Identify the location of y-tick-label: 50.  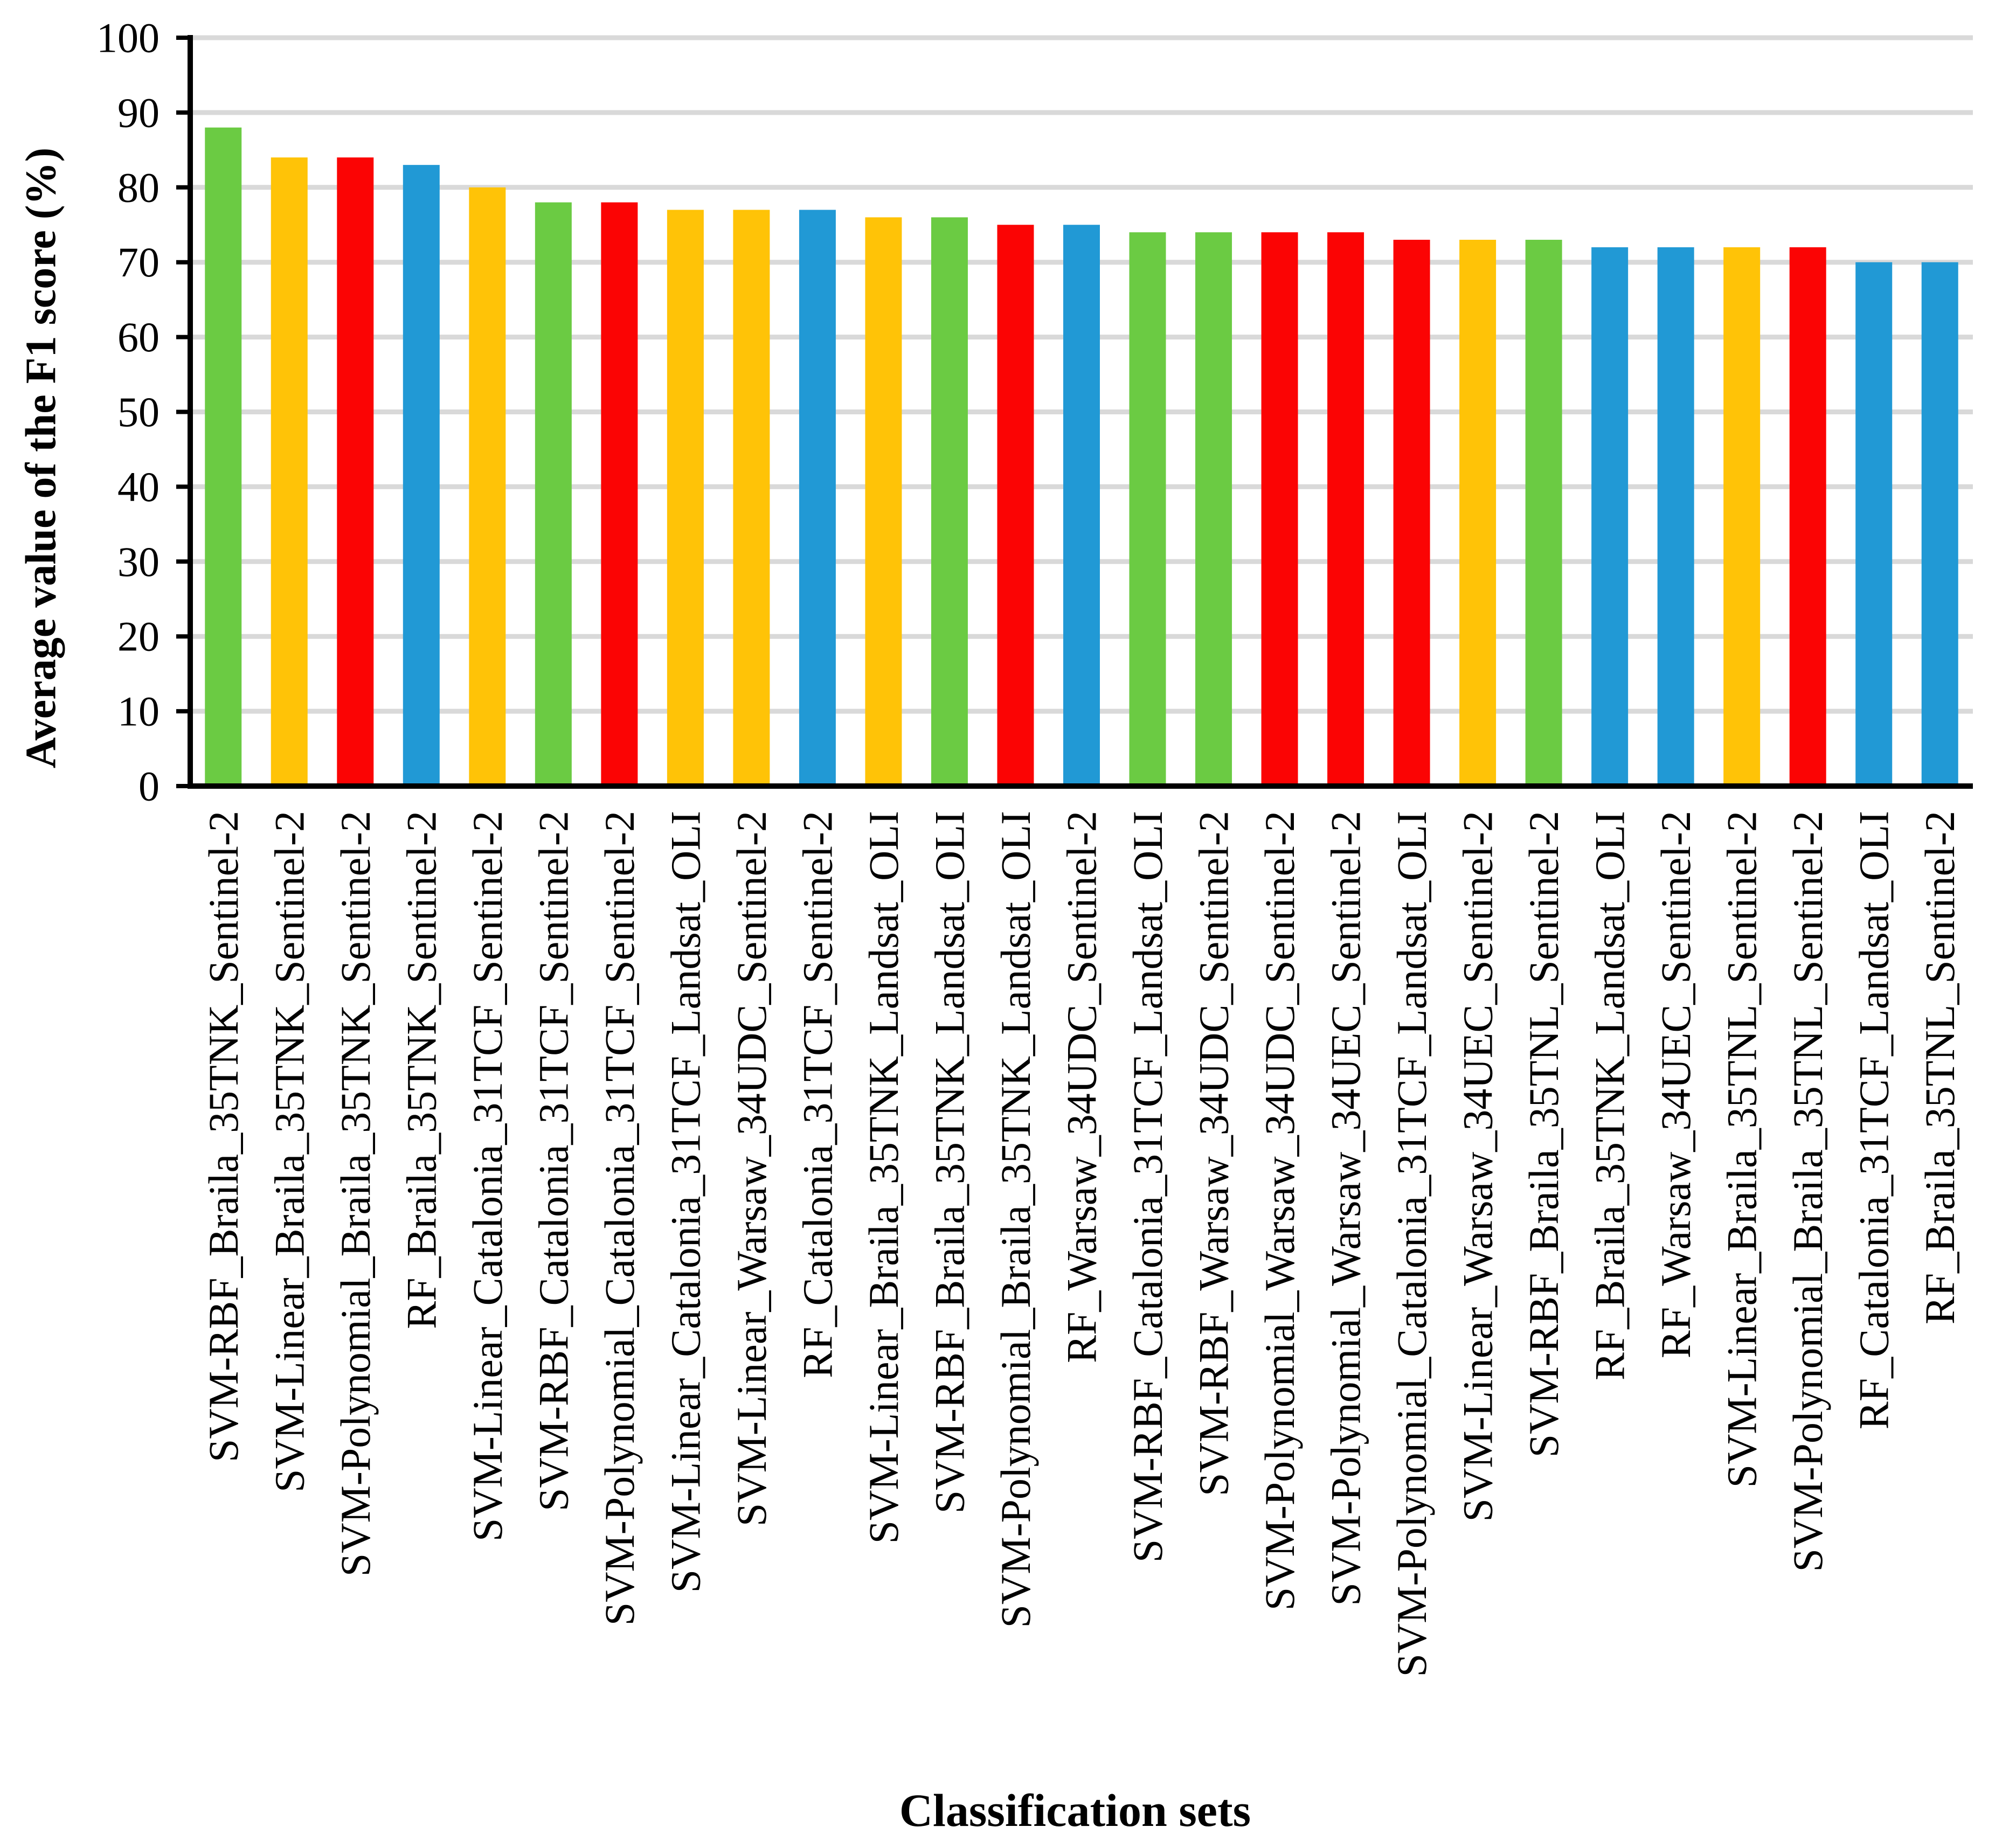
(138, 411).